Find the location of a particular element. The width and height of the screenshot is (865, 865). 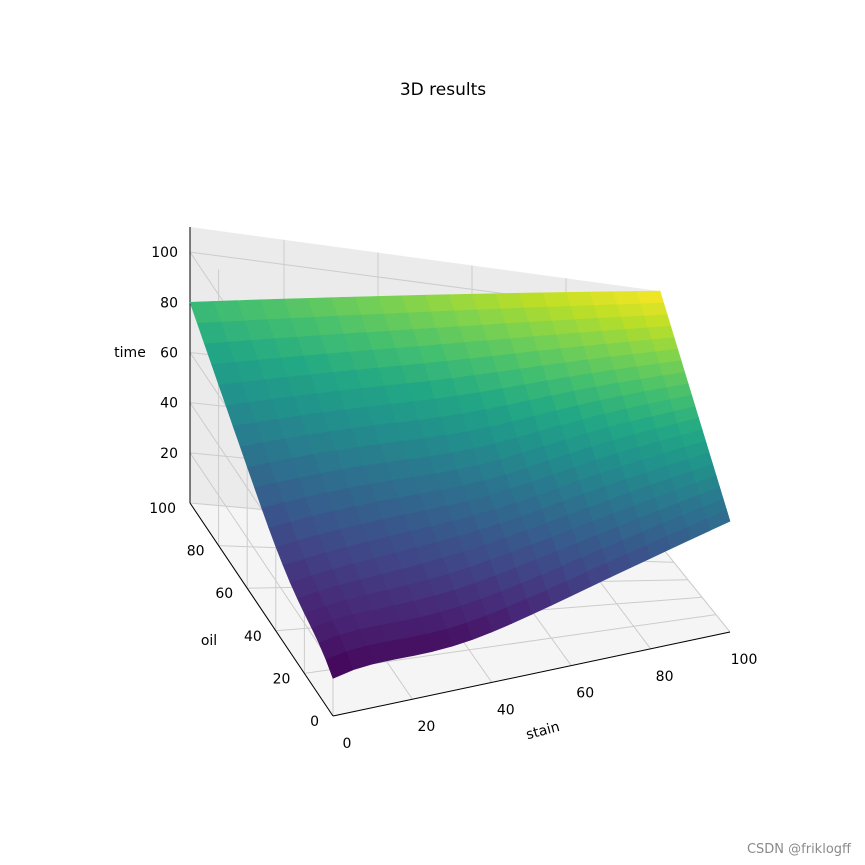

x-tick-label: 60 is located at coordinates (585, 694).